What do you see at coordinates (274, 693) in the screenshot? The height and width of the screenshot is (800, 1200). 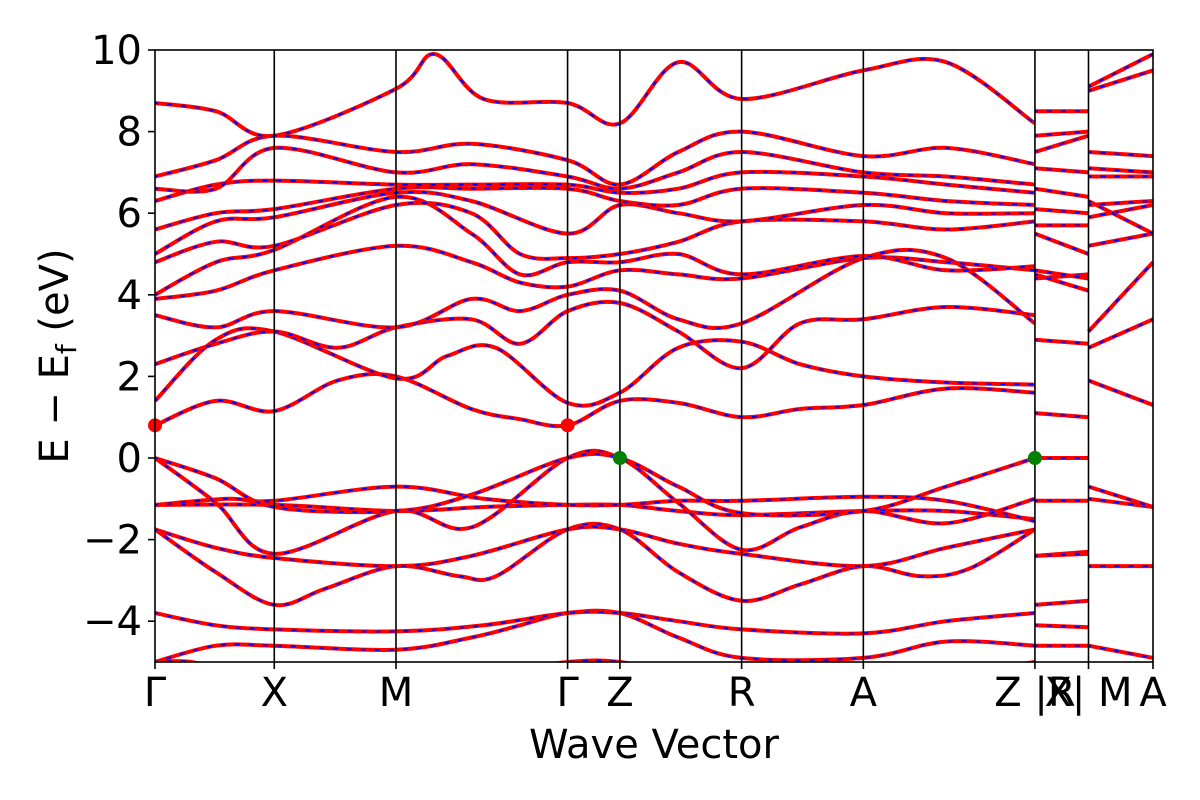 I see `x-tick-label: X` at bounding box center [274, 693].